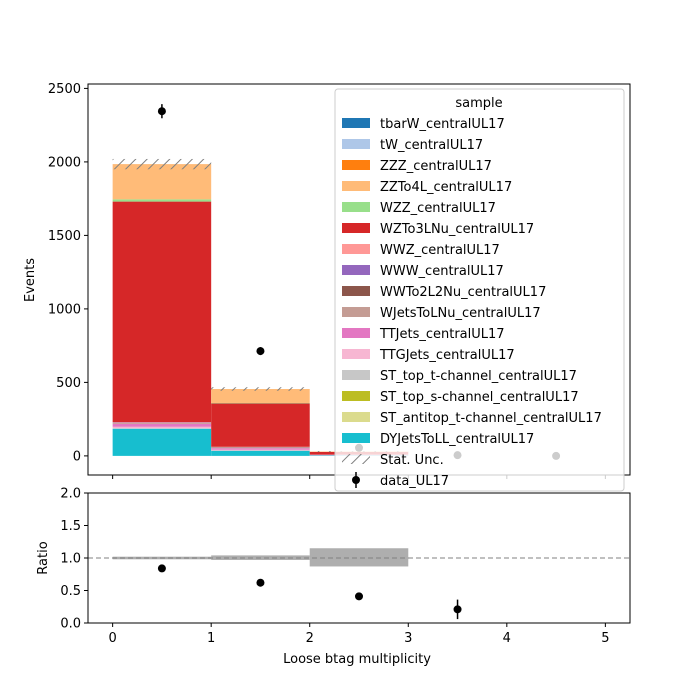  I want to click on x-tick-label: 5, so click(605, 638).